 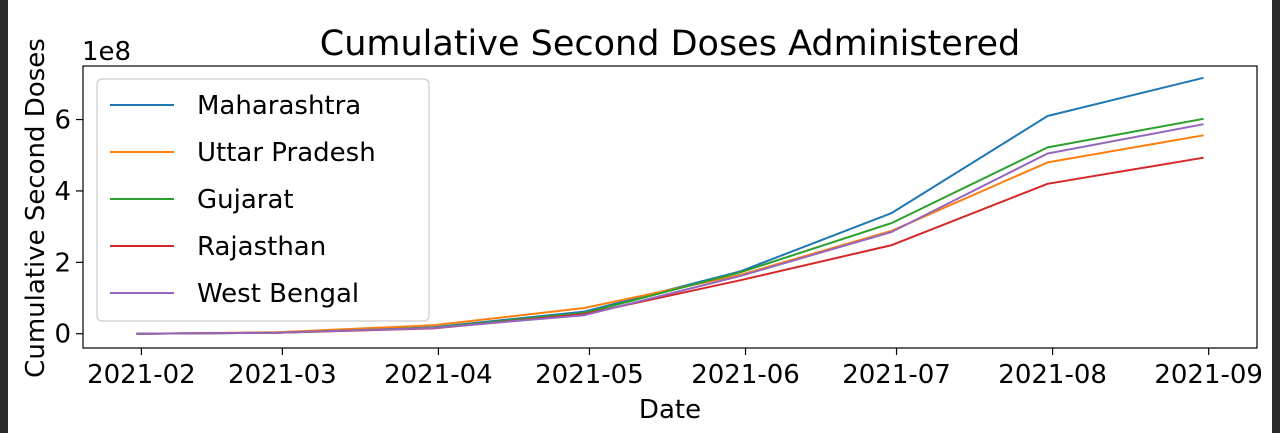 What do you see at coordinates (106, 52) in the screenshot?
I see `y-offset-label: 1e8` at bounding box center [106, 52].